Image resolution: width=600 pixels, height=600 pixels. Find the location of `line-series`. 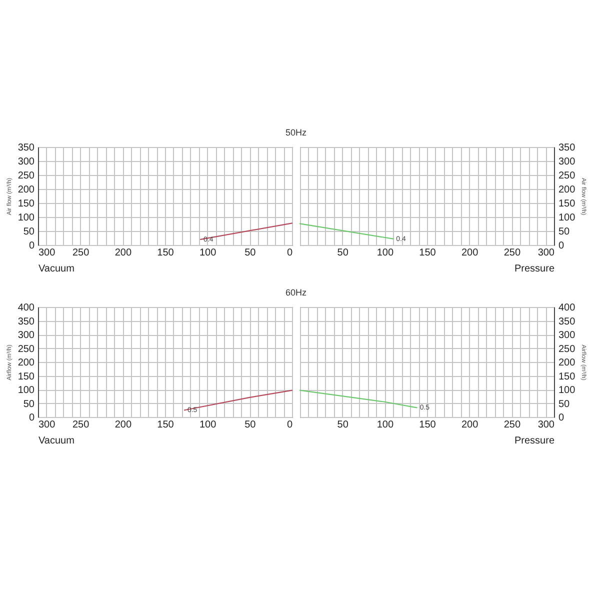

line-series is located at coordinates (358, 399).